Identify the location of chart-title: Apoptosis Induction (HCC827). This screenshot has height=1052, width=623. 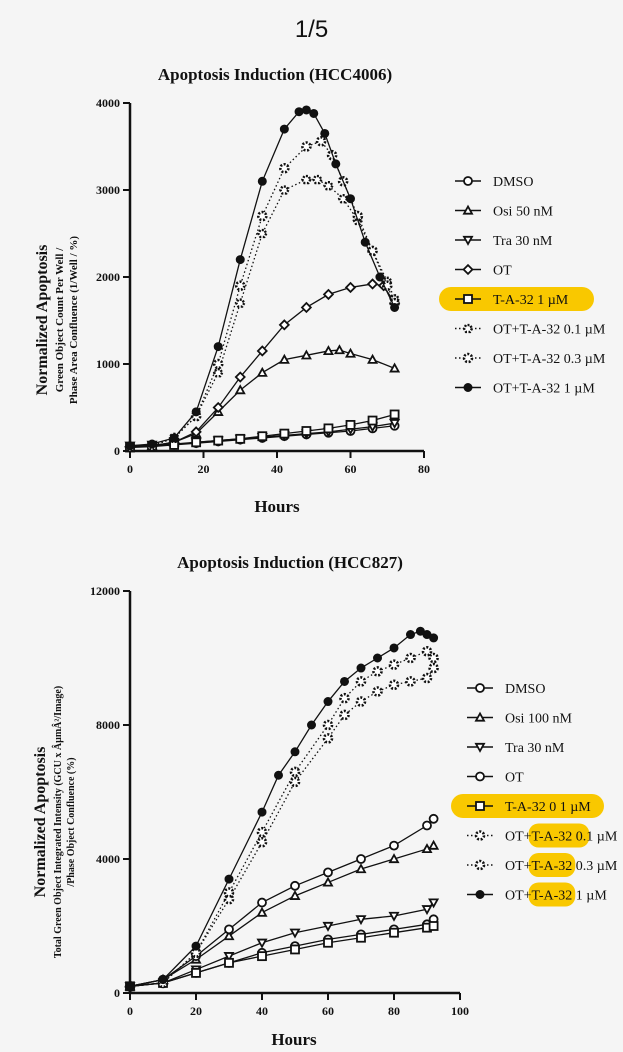
(290, 562).